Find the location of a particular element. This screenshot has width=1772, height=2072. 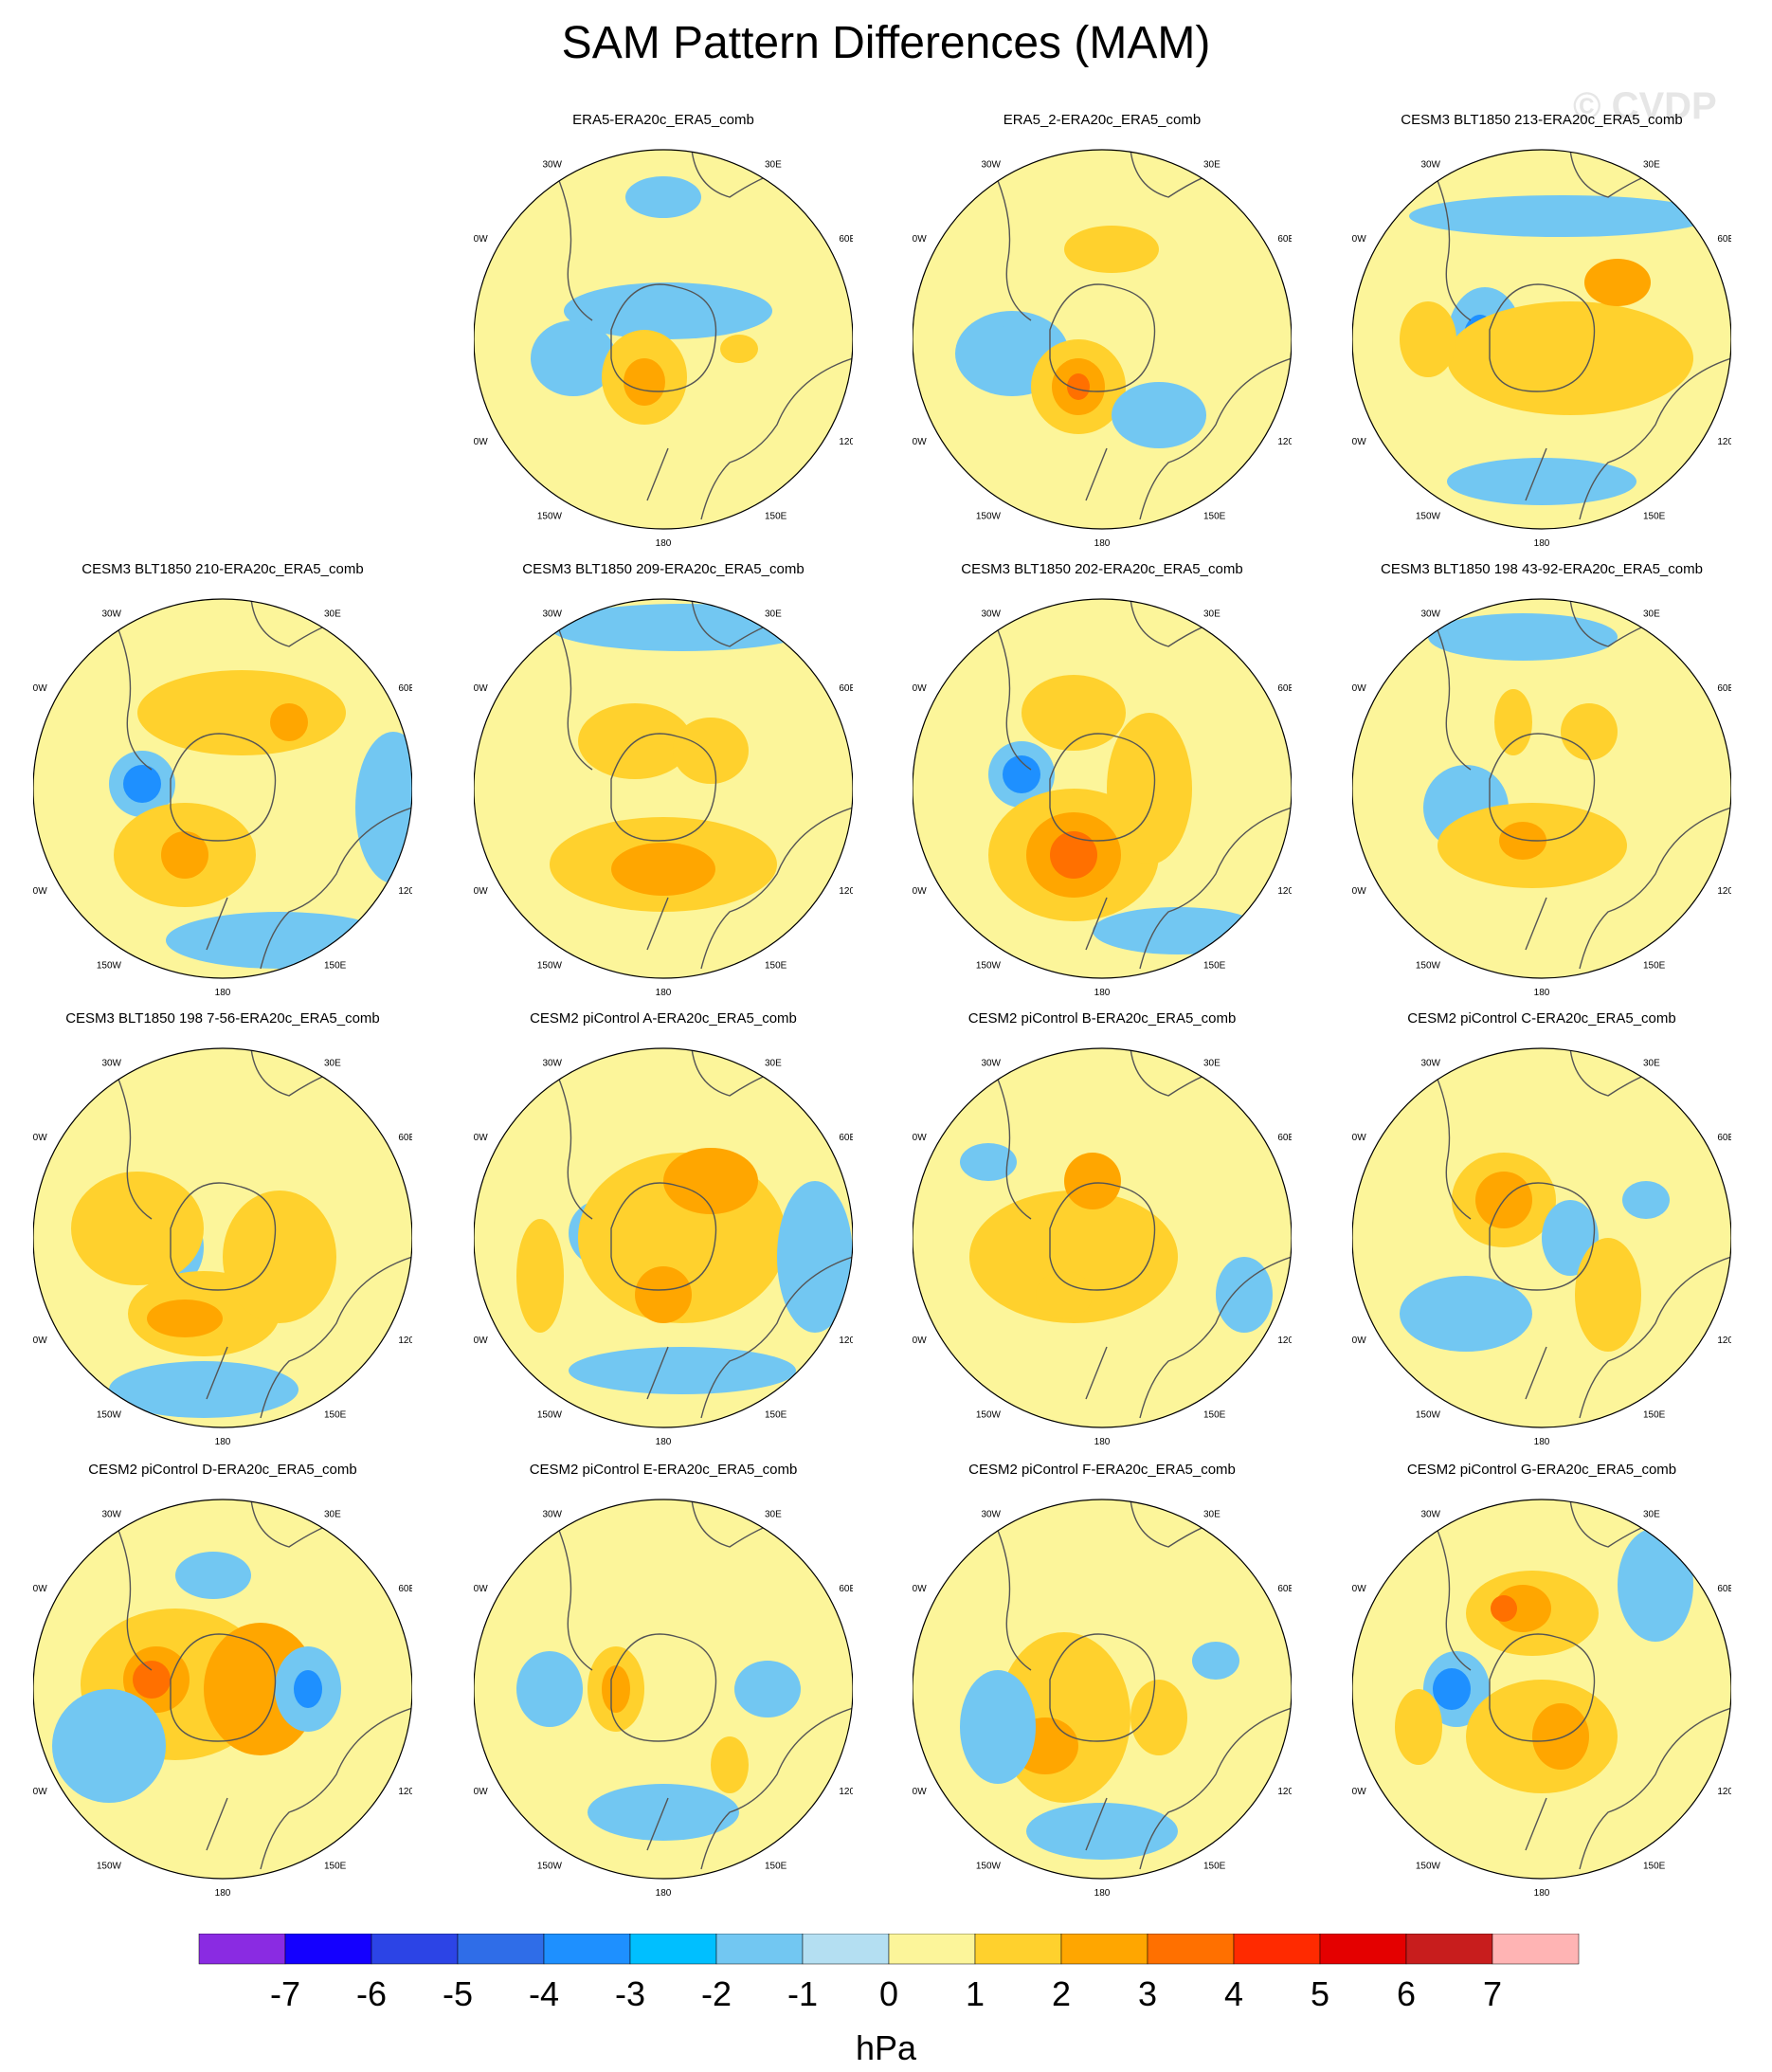

colorbar-tick-label: 5 is located at coordinates (1320, 1993).